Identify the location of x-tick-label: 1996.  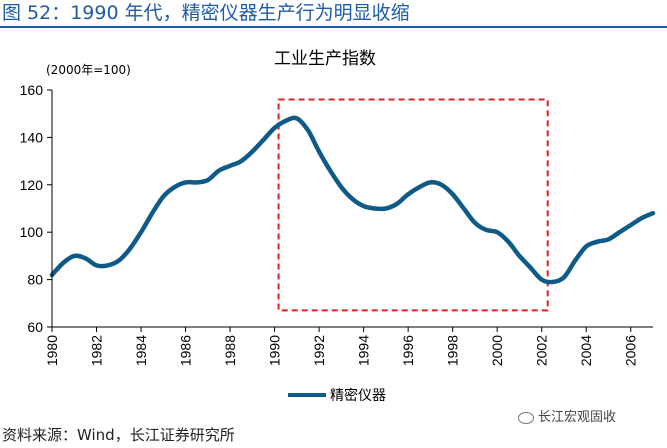
(408, 350).